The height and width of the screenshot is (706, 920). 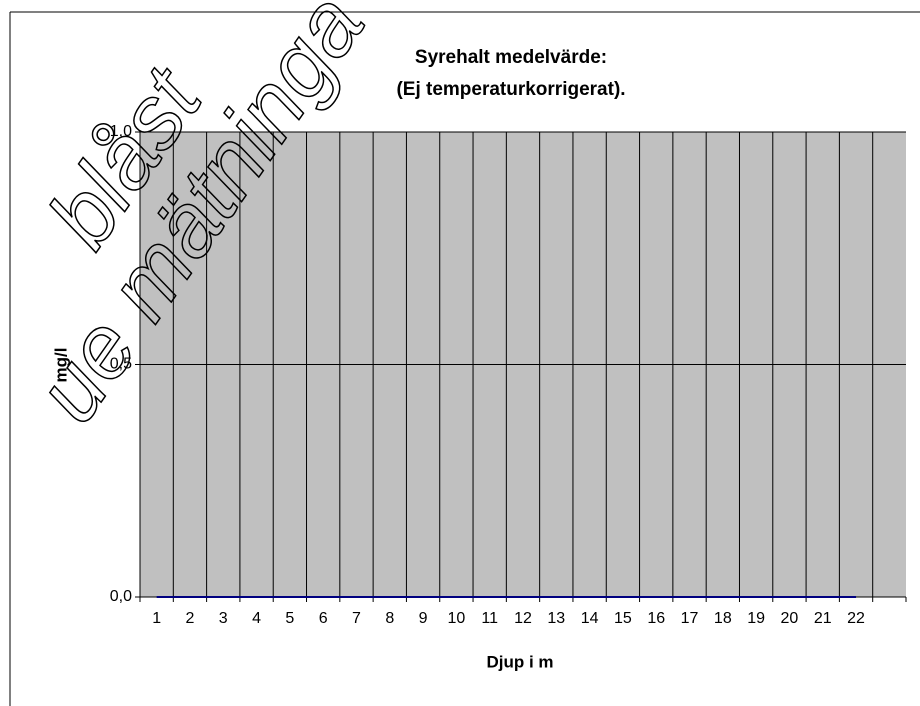 What do you see at coordinates (656, 618) in the screenshot?
I see `x-tick-label: 16` at bounding box center [656, 618].